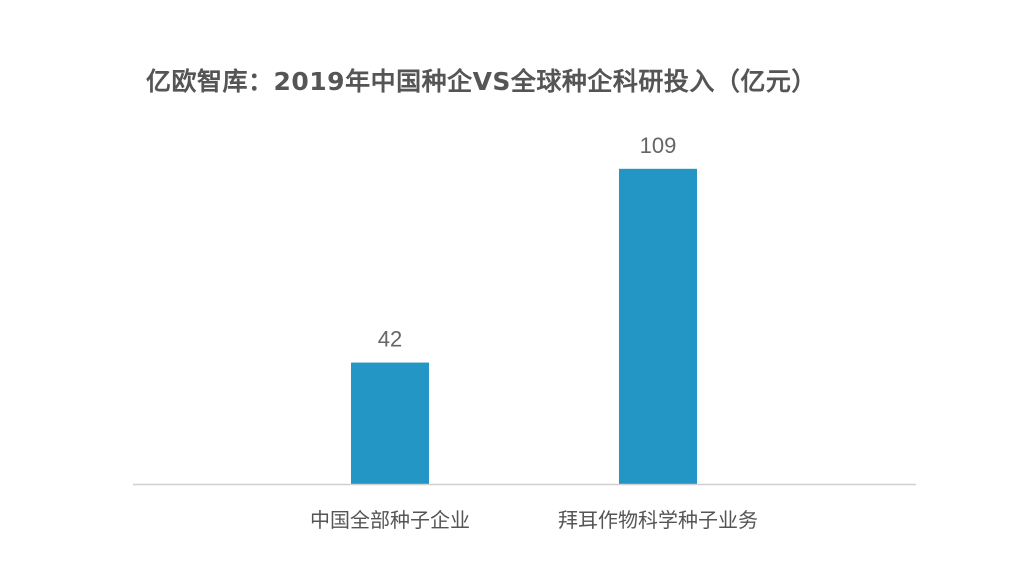 This screenshot has width=1034, height=573. Describe the element at coordinates (390, 520) in the screenshot. I see `category-label-1: 中国全部种子企业` at that location.